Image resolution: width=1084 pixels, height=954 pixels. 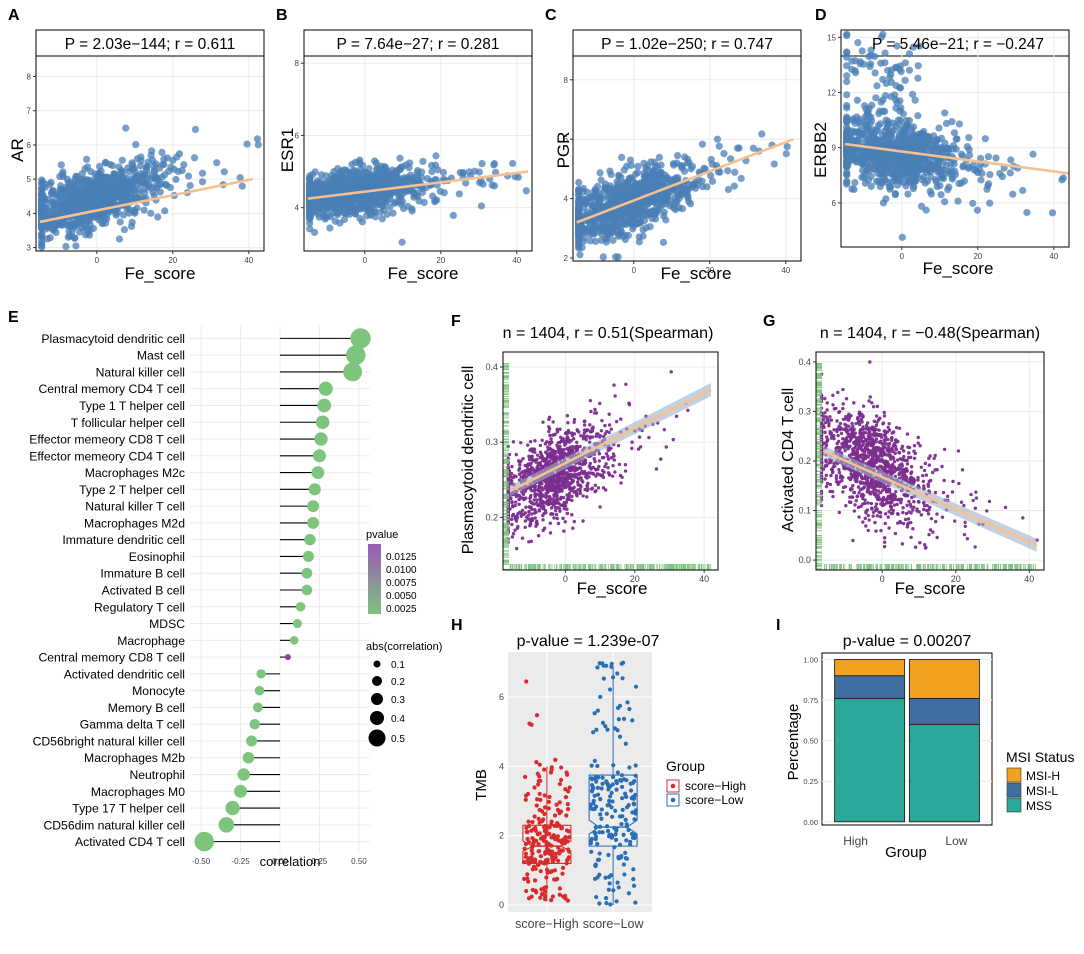 What do you see at coordinates (551, 15) in the screenshot?
I see `panel-letter-c: C` at bounding box center [551, 15].